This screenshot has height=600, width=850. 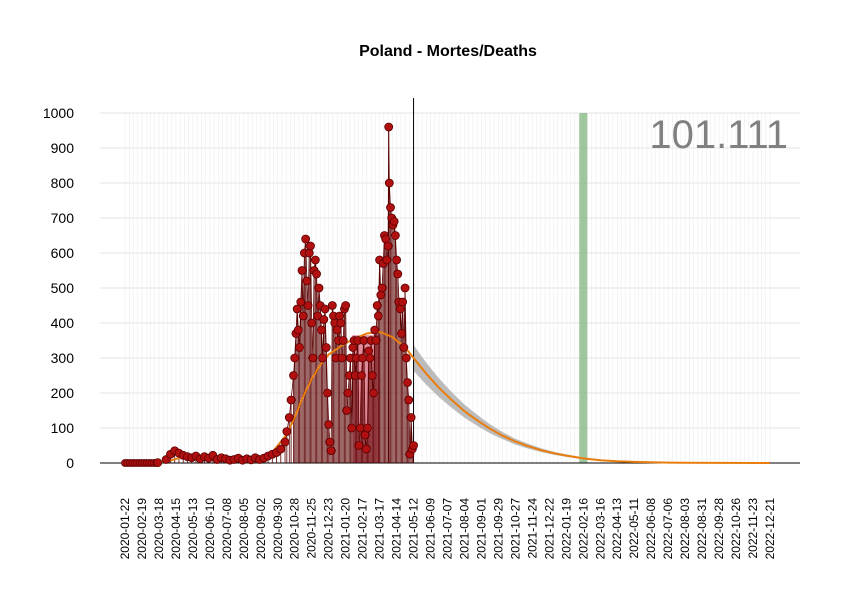 What do you see at coordinates (278, 529) in the screenshot?
I see `x-tick-label: 2020-09-30` at bounding box center [278, 529].